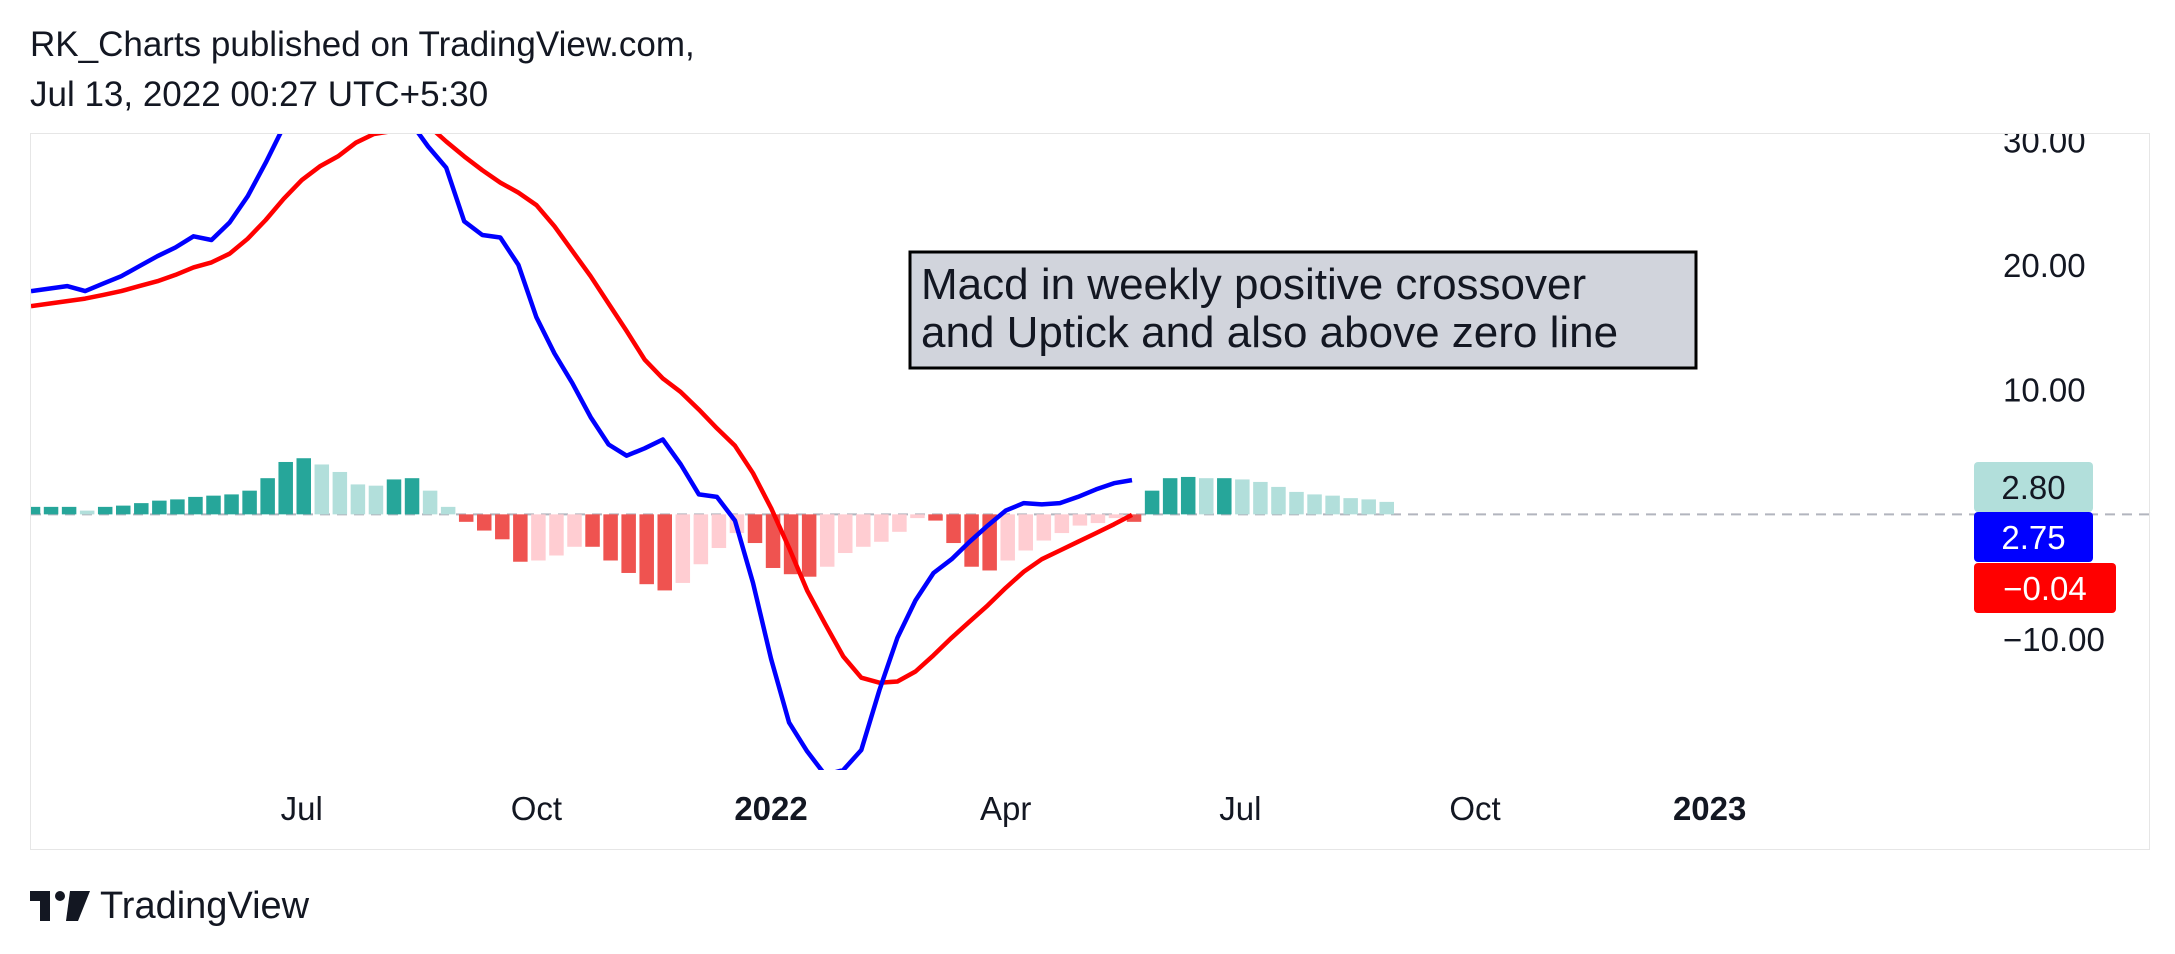  I want to click on x-tick-label: 2023, so click(1709, 808).